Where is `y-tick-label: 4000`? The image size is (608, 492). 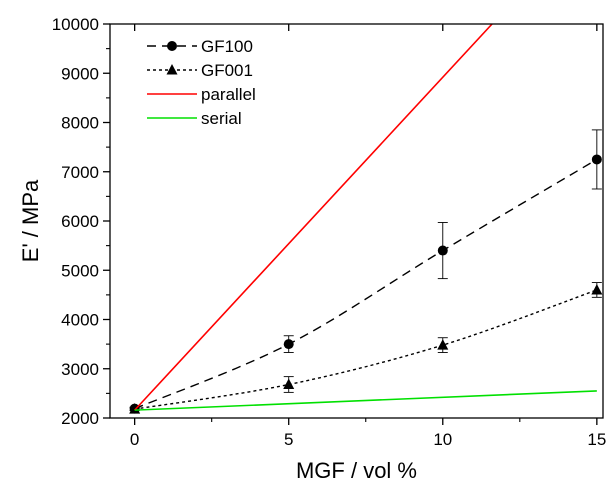
y-tick-label: 4000 is located at coordinates (80, 320).